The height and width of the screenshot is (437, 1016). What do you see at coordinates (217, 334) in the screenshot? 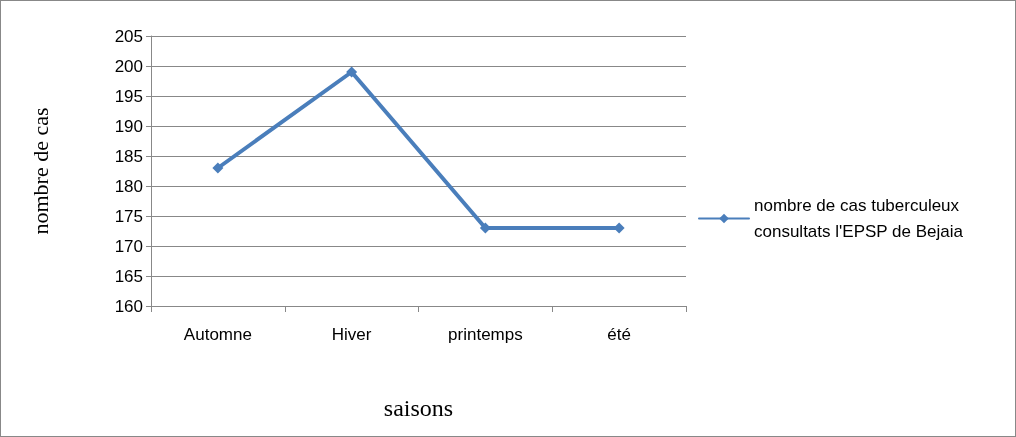
I see `x-tick-label: Automne` at bounding box center [217, 334].